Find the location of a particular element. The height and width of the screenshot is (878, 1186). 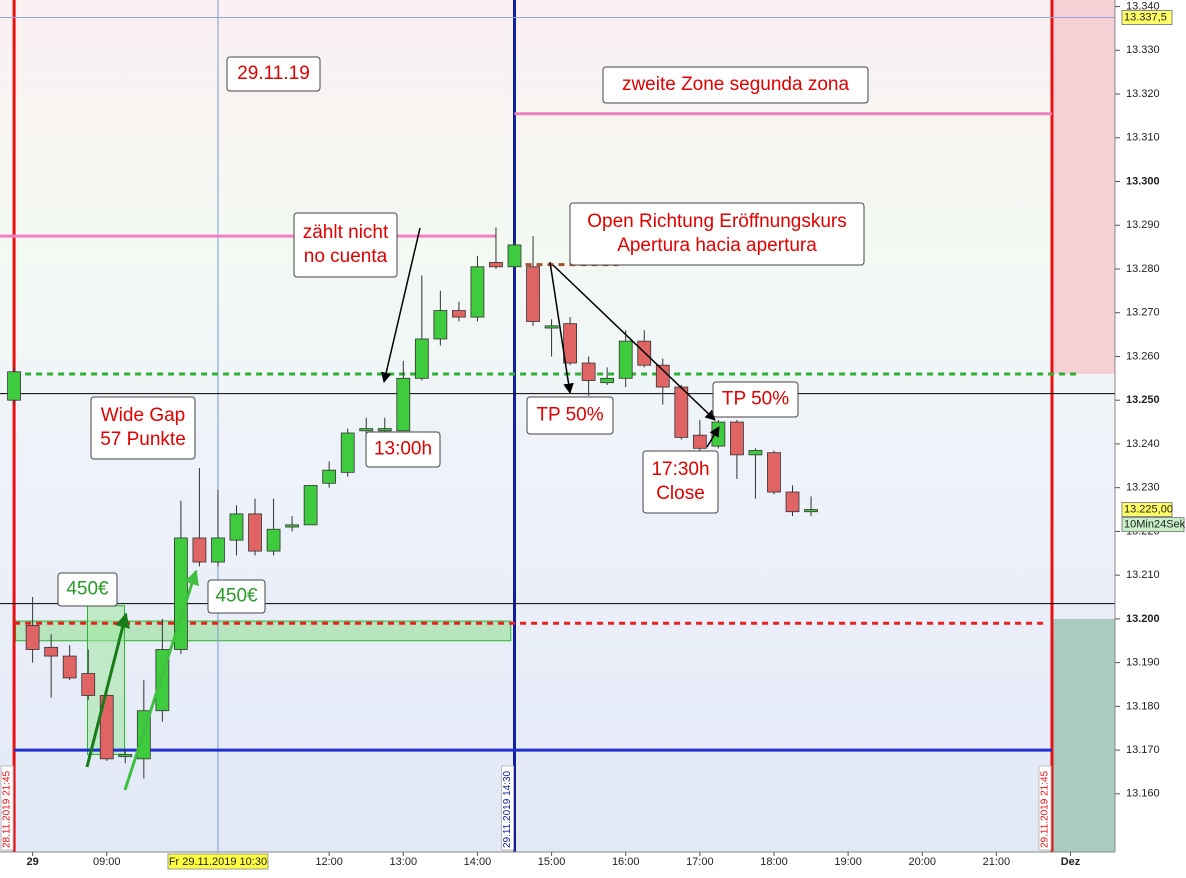

y-tick-label: 13.270 is located at coordinates (1143, 313).